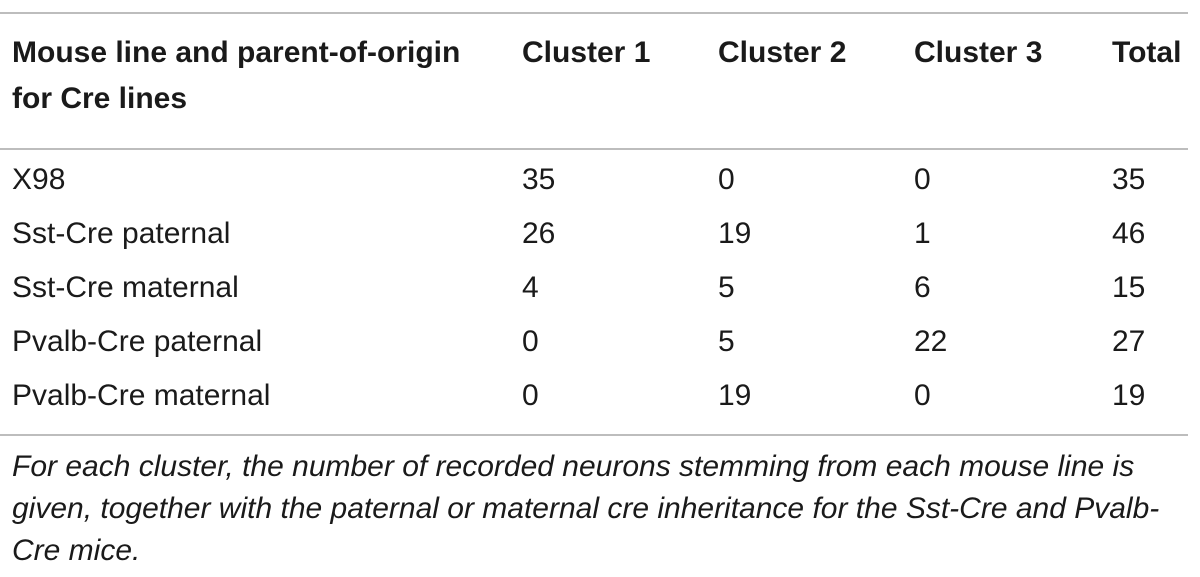 The width and height of the screenshot is (1200, 577). Describe the element at coordinates (922, 287) in the screenshot. I see `table-cell: 6` at that location.